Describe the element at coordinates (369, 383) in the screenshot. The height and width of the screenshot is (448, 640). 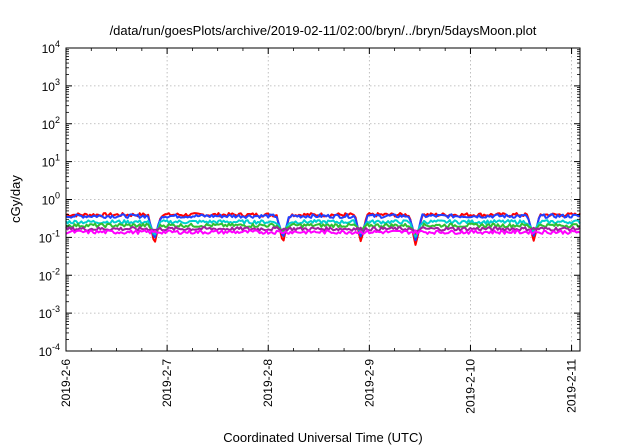
I see `x-tick-label: 2019-2-9` at that location.